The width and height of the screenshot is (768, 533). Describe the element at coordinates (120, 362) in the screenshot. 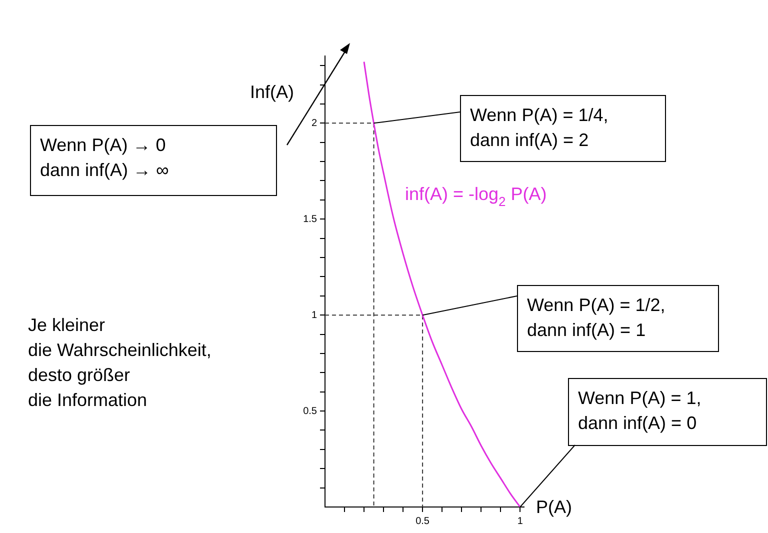

I see `text: Je kleiner die Wahrscheinlichkeit, desto größer die Information` at that location.